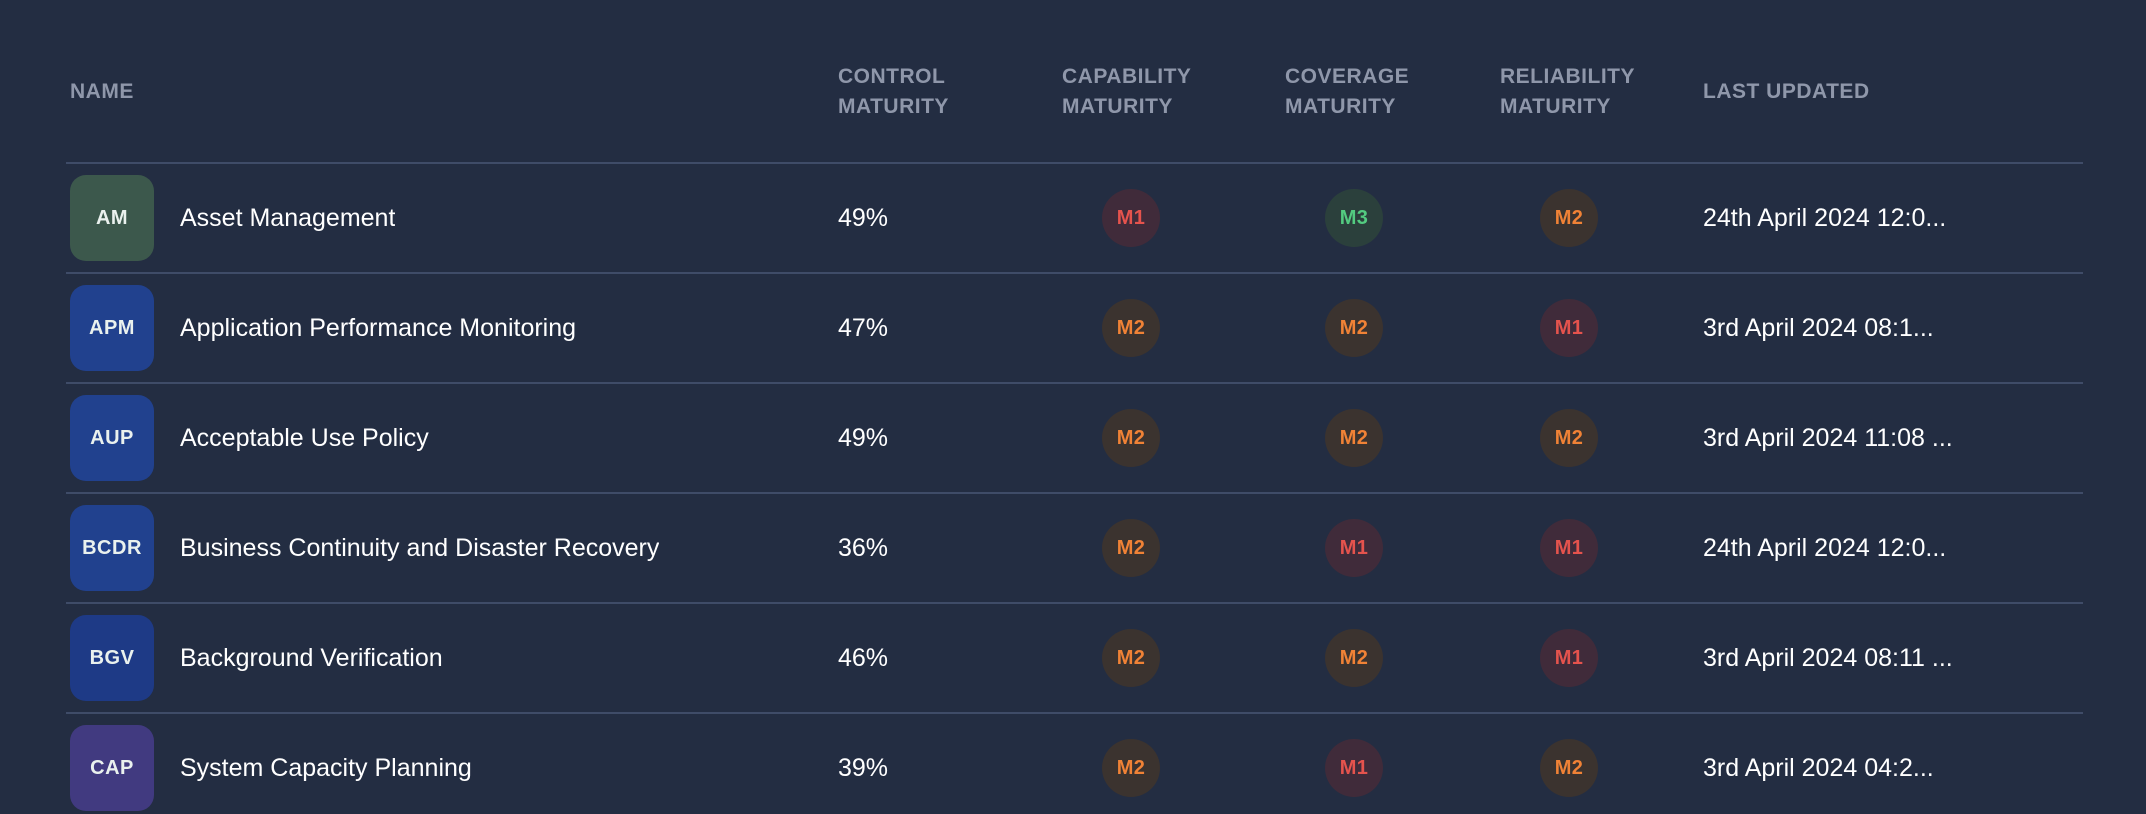 Image resolution: width=2146 pixels, height=814 pixels. I want to click on control-maturity-value: 47%, so click(863, 327).